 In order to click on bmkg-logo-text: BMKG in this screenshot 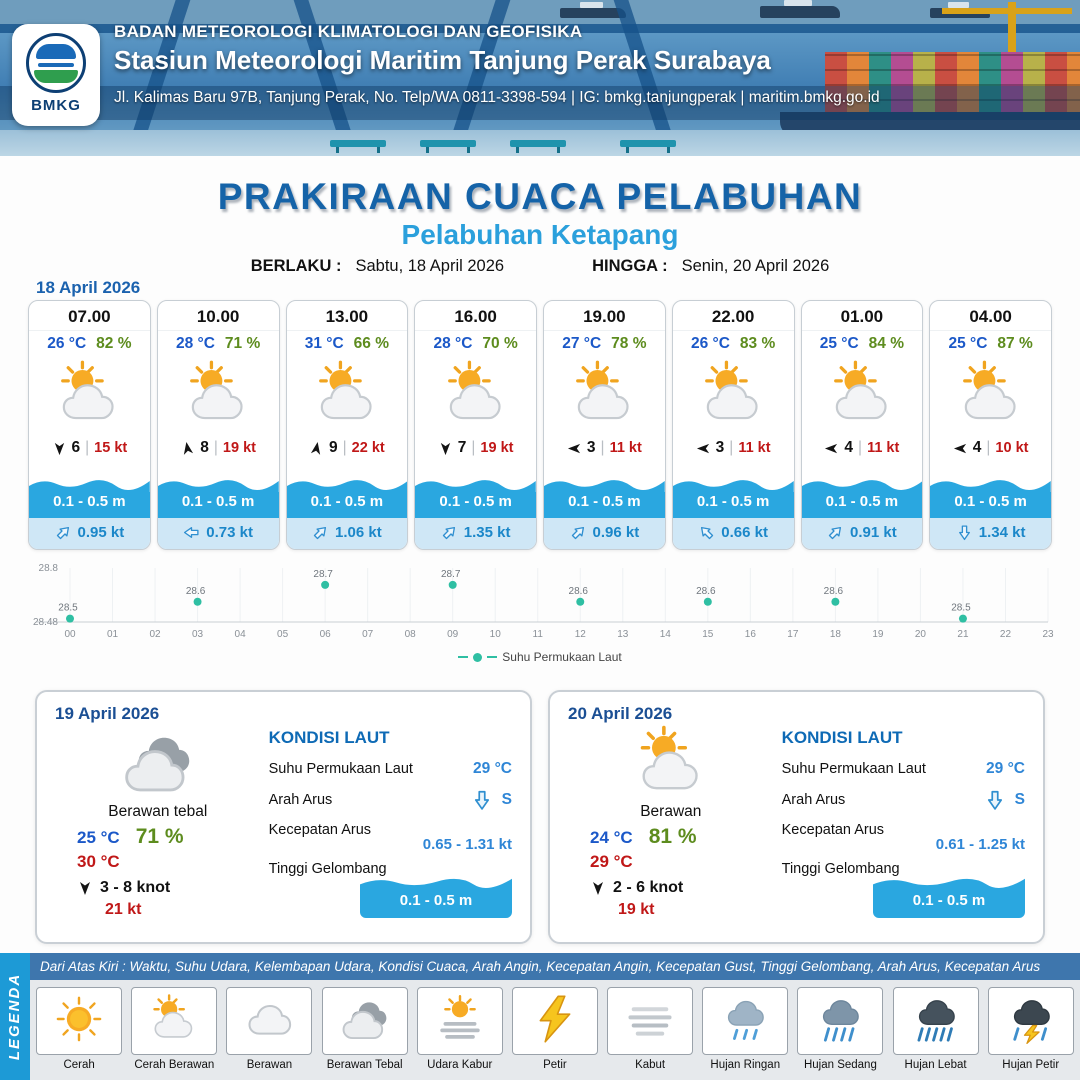, I will do `click(56, 105)`.